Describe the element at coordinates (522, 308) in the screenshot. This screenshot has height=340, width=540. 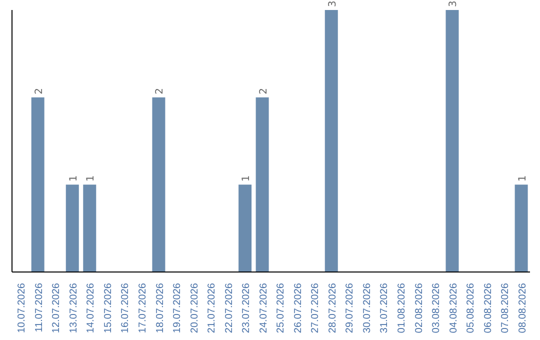
I see `x-tick-label: 08.08.2026` at that location.